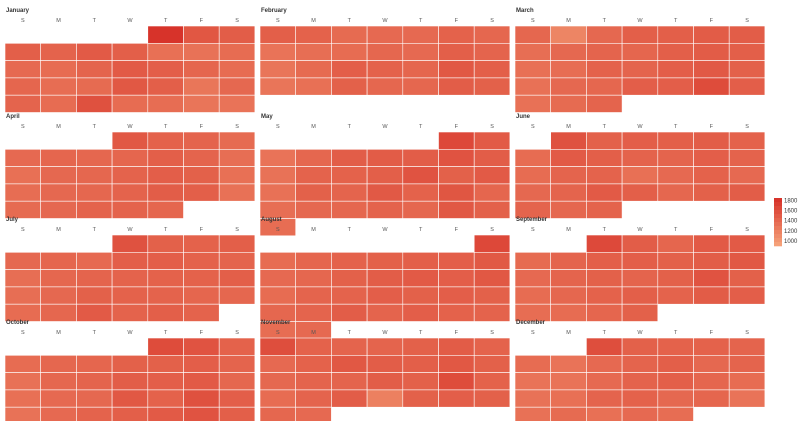  Describe the element at coordinates (276, 323) in the screenshot. I see `month-title-november: November` at that location.